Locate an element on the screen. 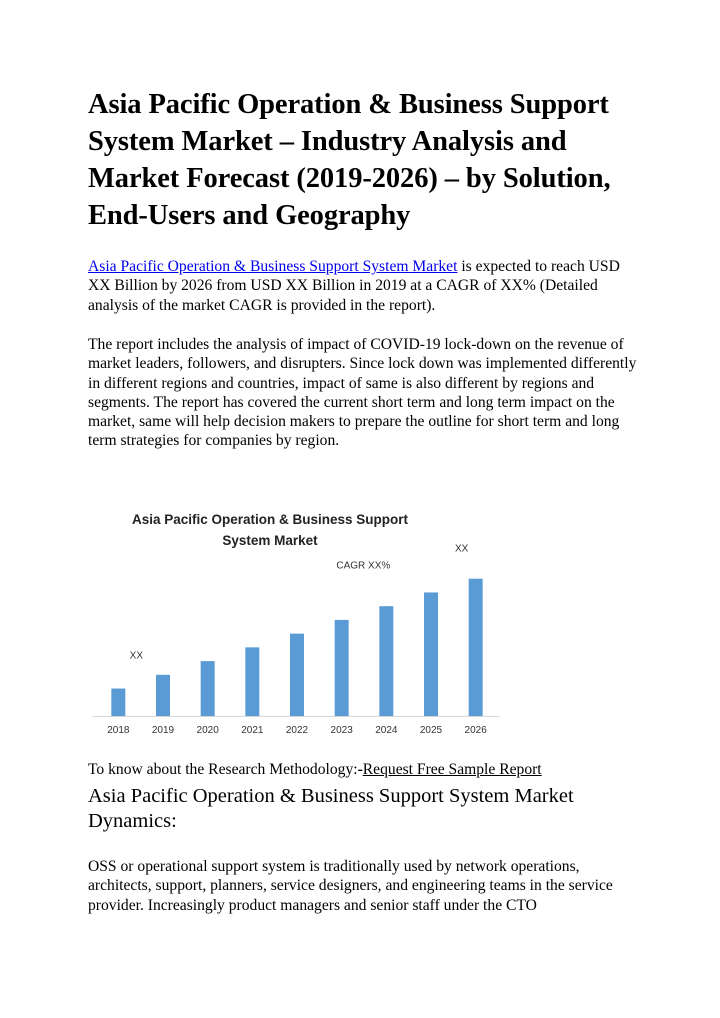 This screenshot has width=720, height=1018. methodology-prefix: To know about the Research Methodology: is located at coordinates (223, 769).